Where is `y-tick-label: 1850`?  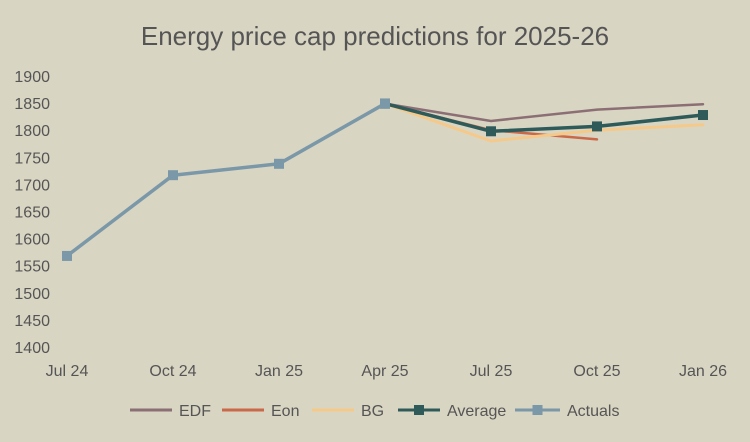 y-tick-label: 1850 is located at coordinates (32, 104).